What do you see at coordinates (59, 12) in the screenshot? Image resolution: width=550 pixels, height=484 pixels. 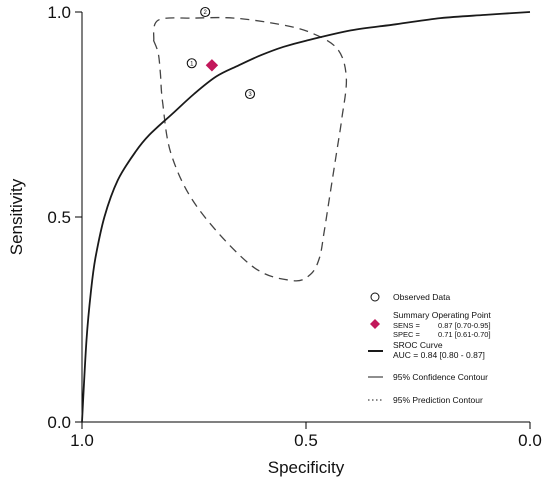 I see `y-tick-label-2: 1.0` at bounding box center [59, 12].